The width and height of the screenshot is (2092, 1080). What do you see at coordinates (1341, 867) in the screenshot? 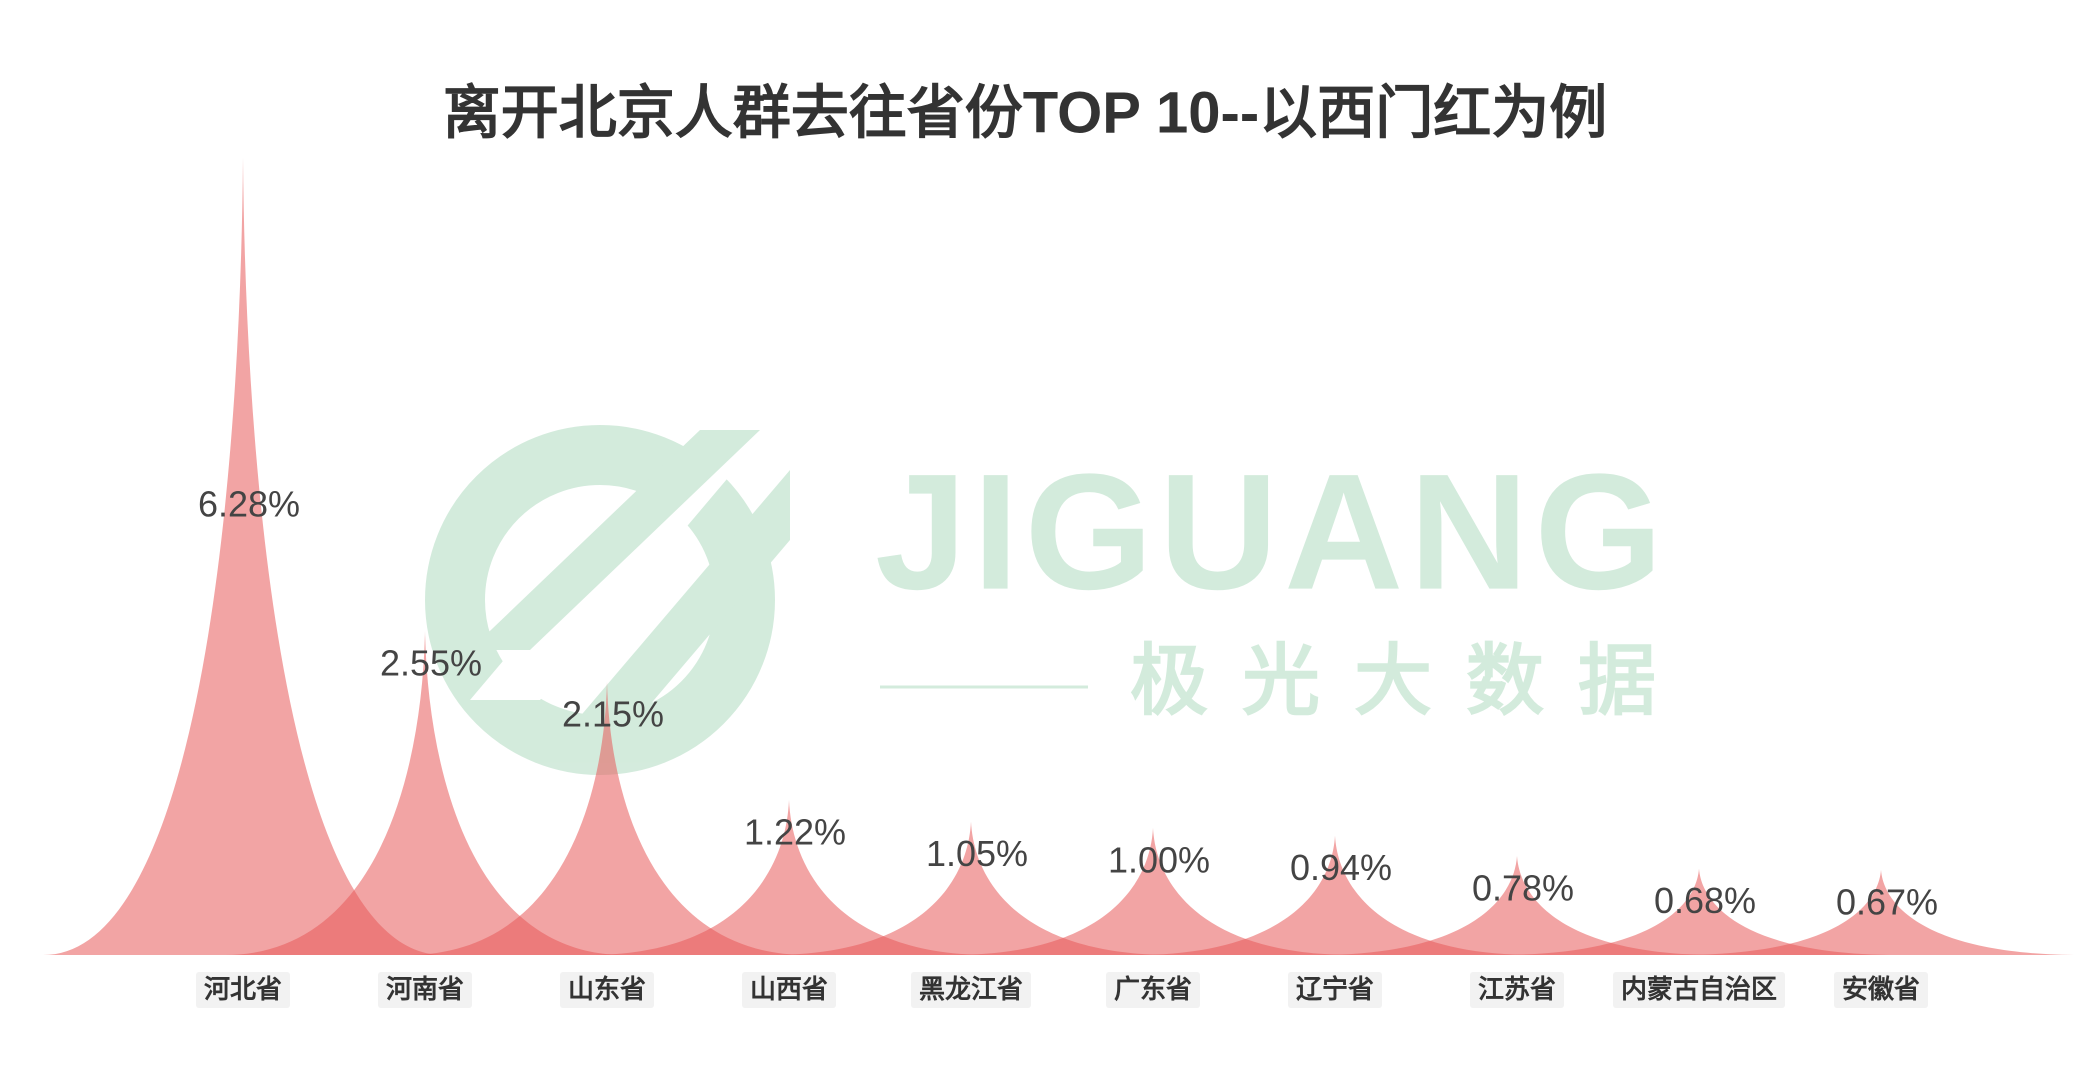
I see `value-label: 0.94%` at bounding box center [1341, 867].